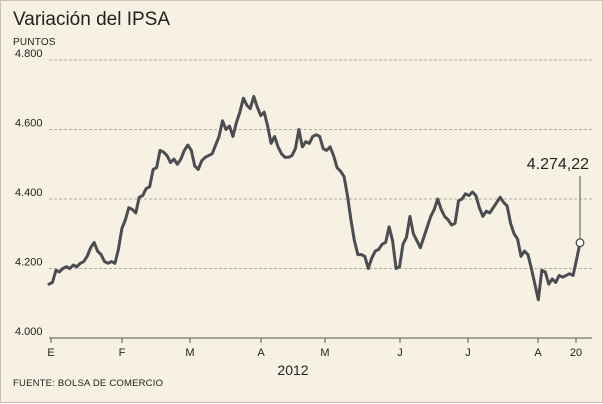 The width and height of the screenshot is (603, 404). I want to click on chart-title: Variación del IPSA, so click(92, 19).